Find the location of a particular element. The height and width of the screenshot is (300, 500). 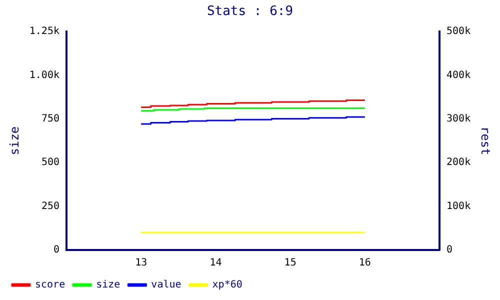

y-tick-label: 250 is located at coordinates (50, 206).